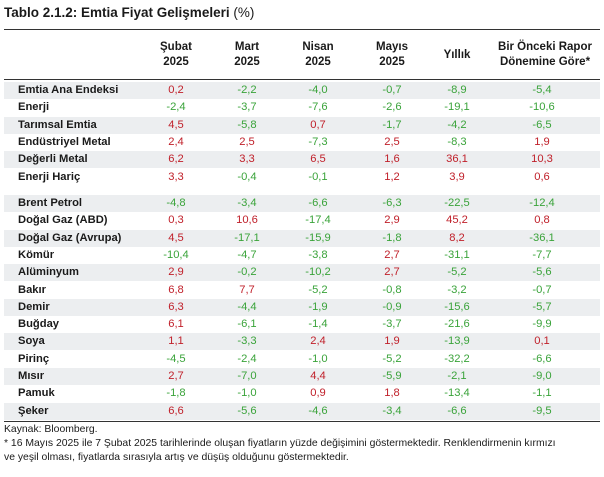  I want to click on row-label: Mısır, so click(31, 376).